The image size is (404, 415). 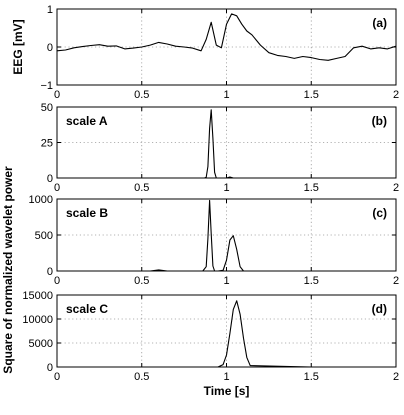 I want to click on panel-label: (d), so click(x=379, y=309).